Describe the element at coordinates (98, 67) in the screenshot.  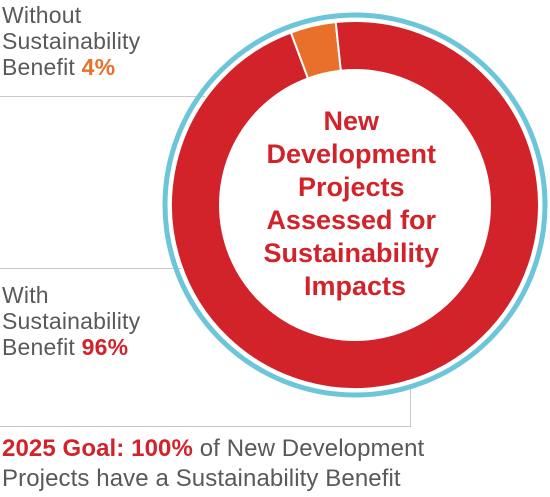
I see `label-without-percent: 4%` at that location.